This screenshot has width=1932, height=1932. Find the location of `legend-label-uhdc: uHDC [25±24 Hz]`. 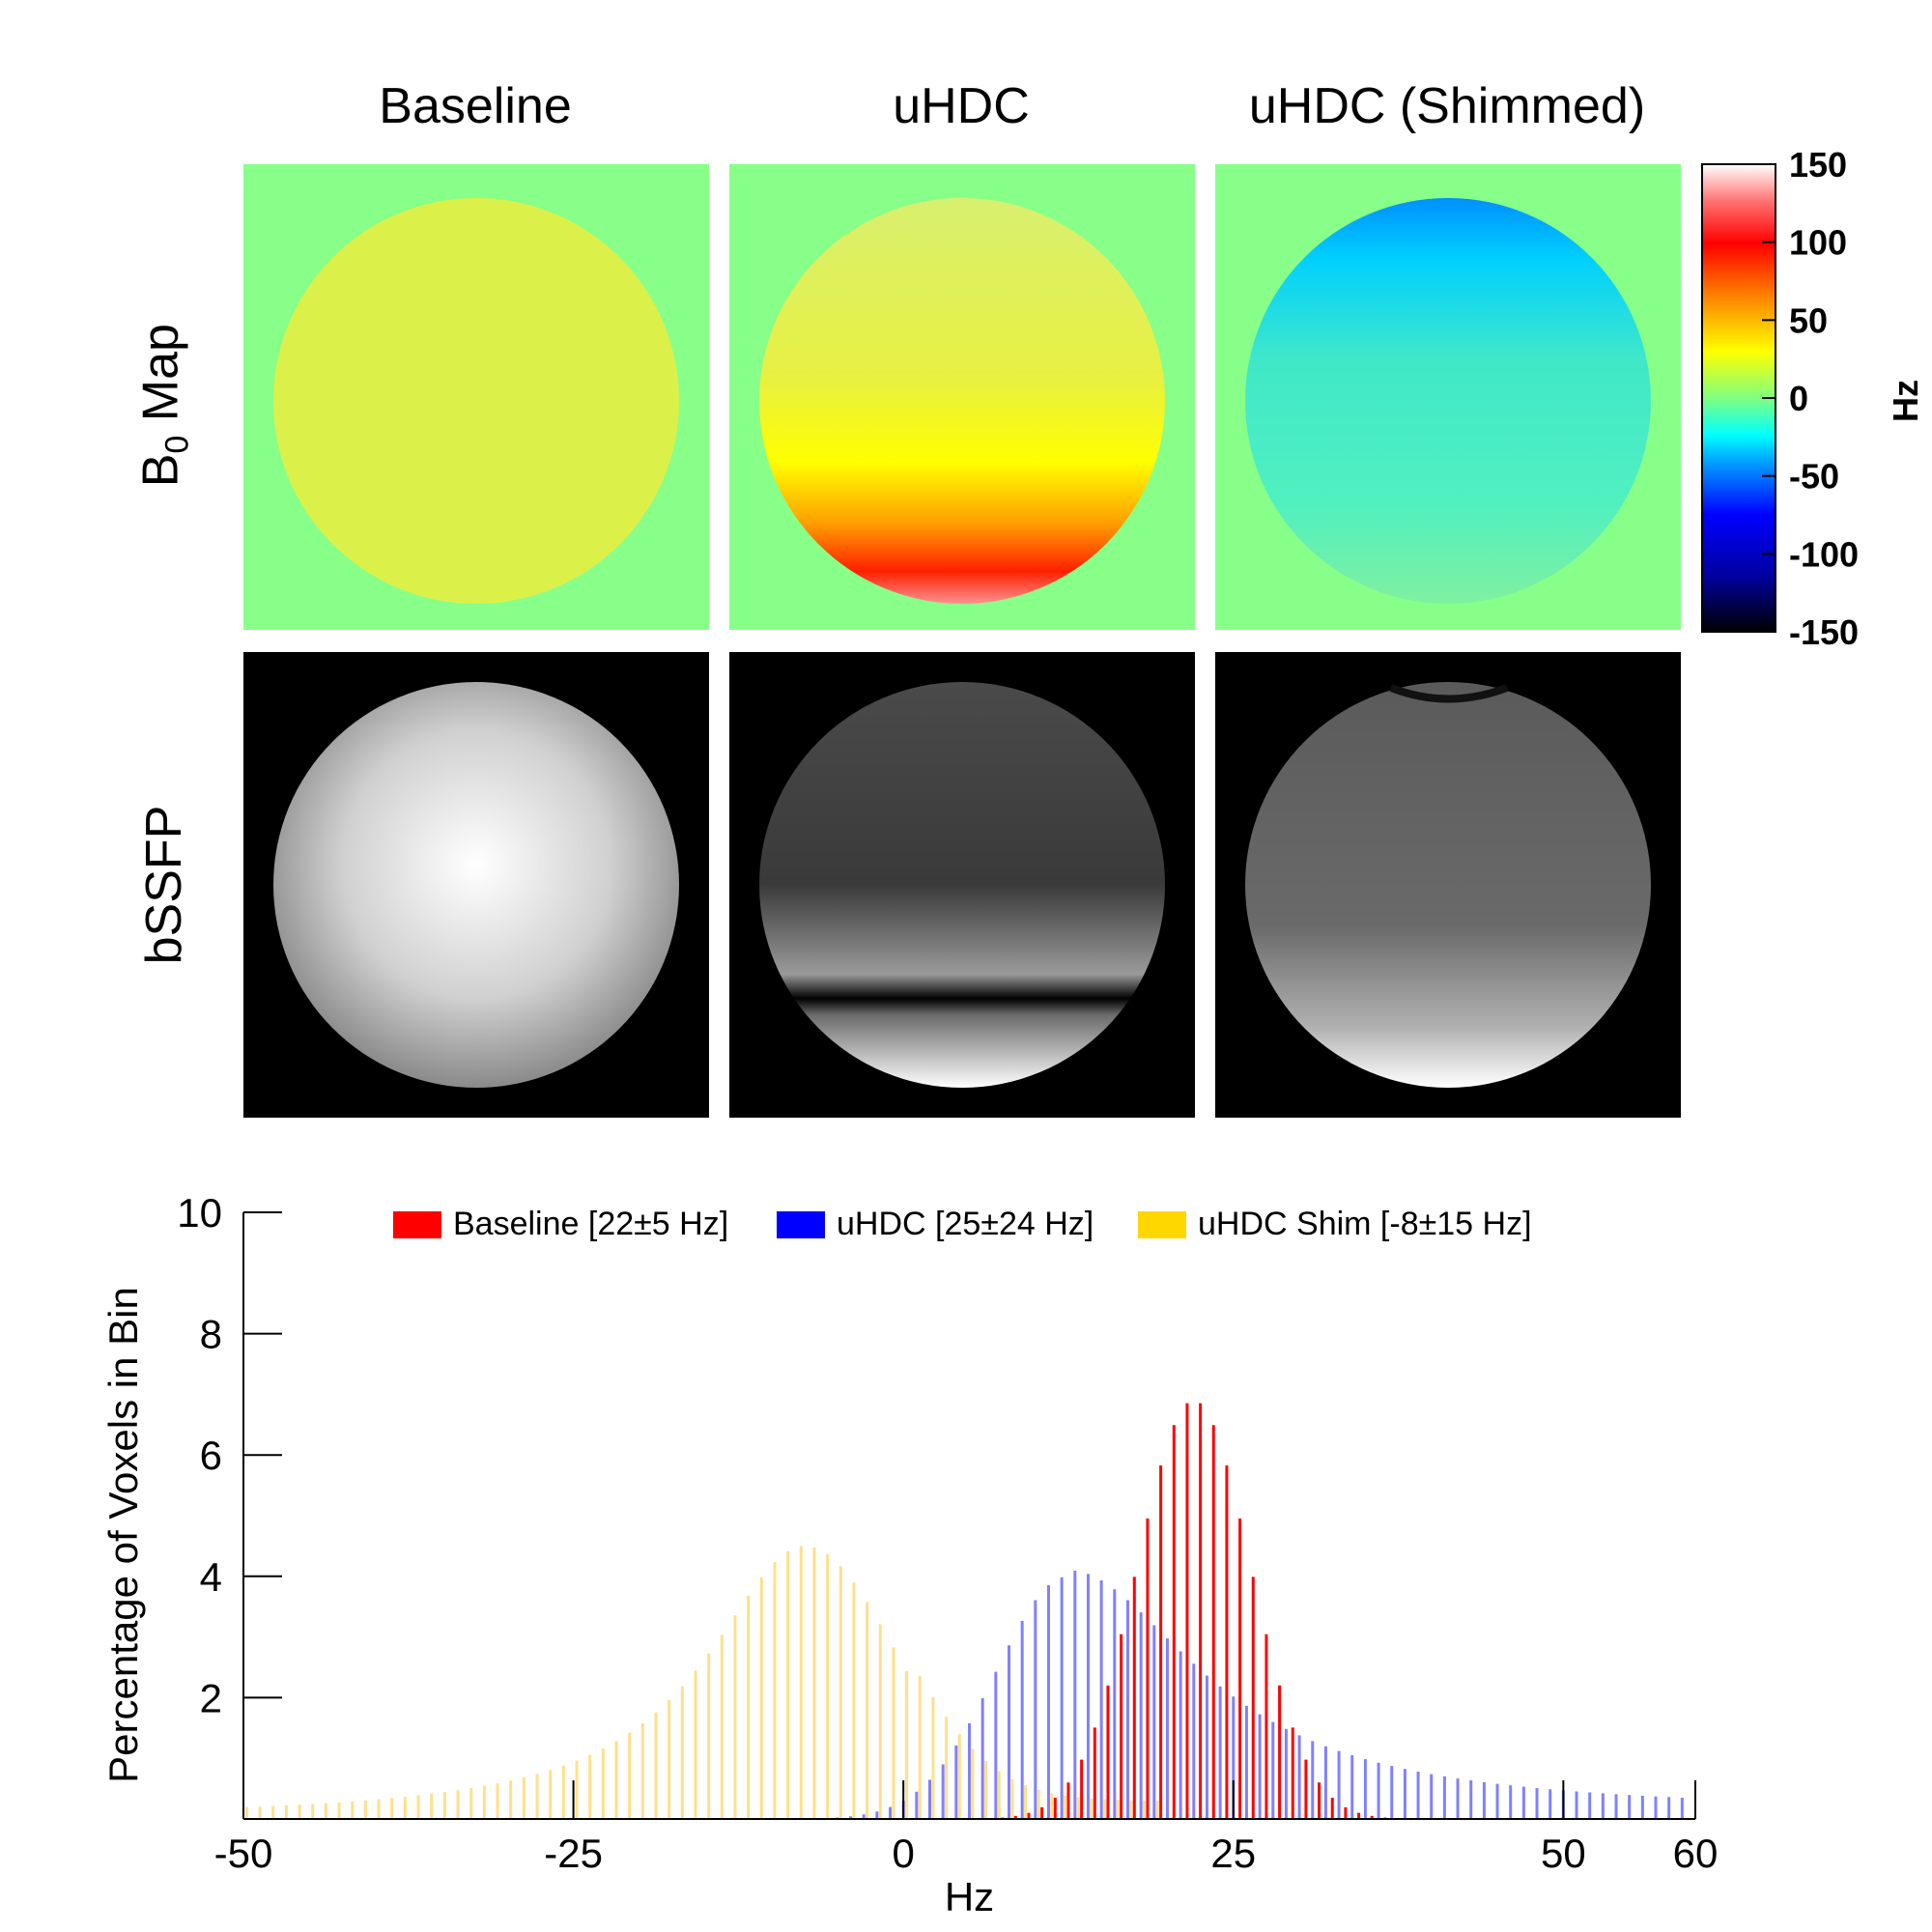

legend-label-uhdc: uHDC [25±24 Hz] is located at coordinates (965, 1224).